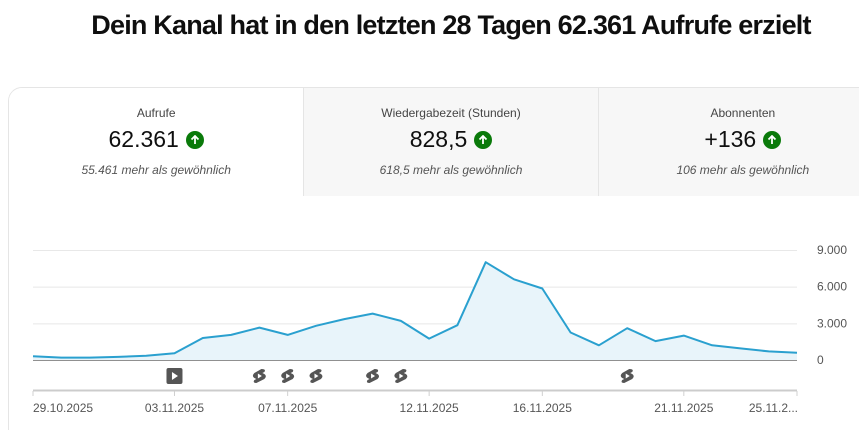 The height and width of the screenshot is (430, 859). Describe the element at coordinates (156, 170) in the screenshot. I see `tab-comparison: 55.461 mehr als gewöhnlich` at that location.